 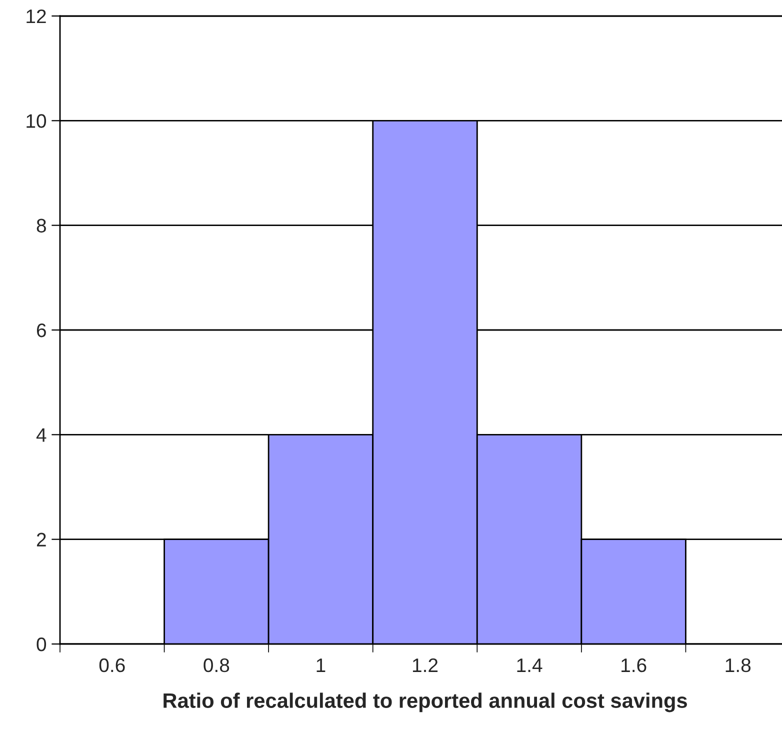 What do you see at coordinates (41, 330) in the screenshot?
I see `y-tick-label: 6` at bounding box center [41, 330].